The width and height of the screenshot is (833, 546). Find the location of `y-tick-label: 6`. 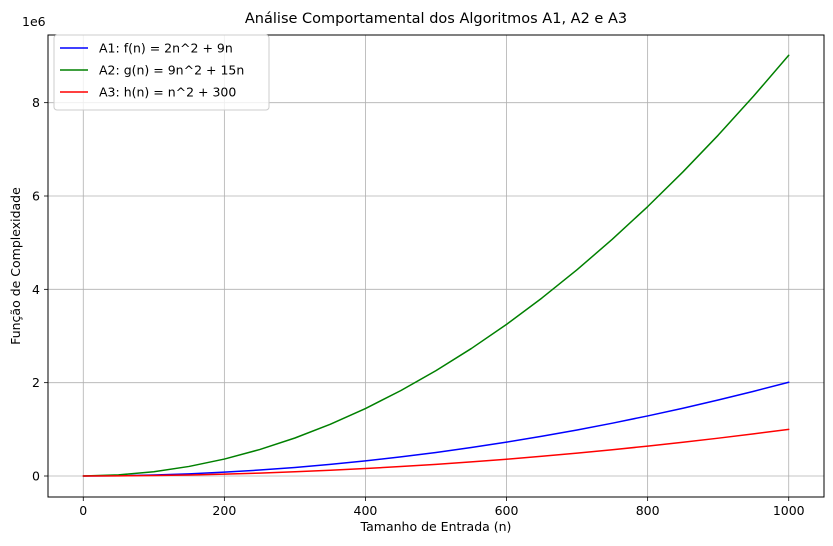

y-tick-label: 6 is located at coordinates (36, 196).